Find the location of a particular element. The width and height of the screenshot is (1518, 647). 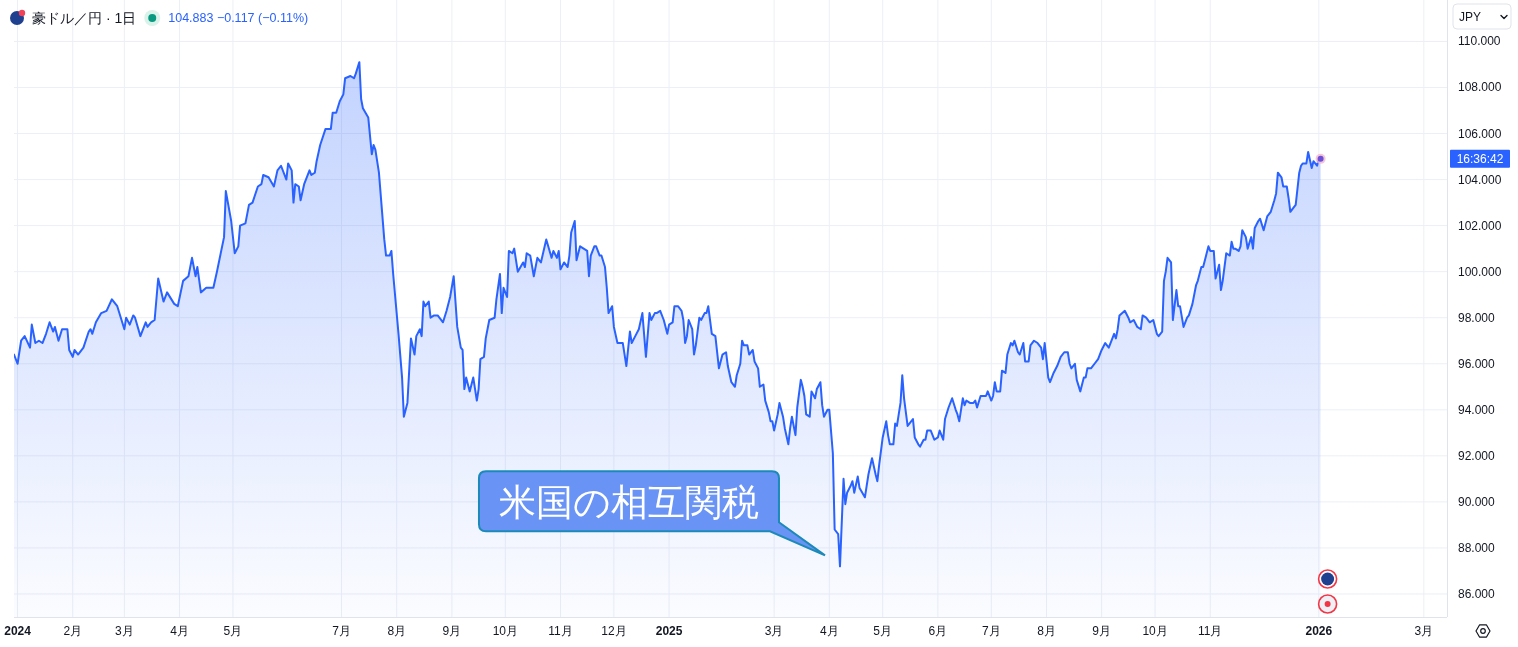

ylabel: JPY is located at coordinates (1470, 17).